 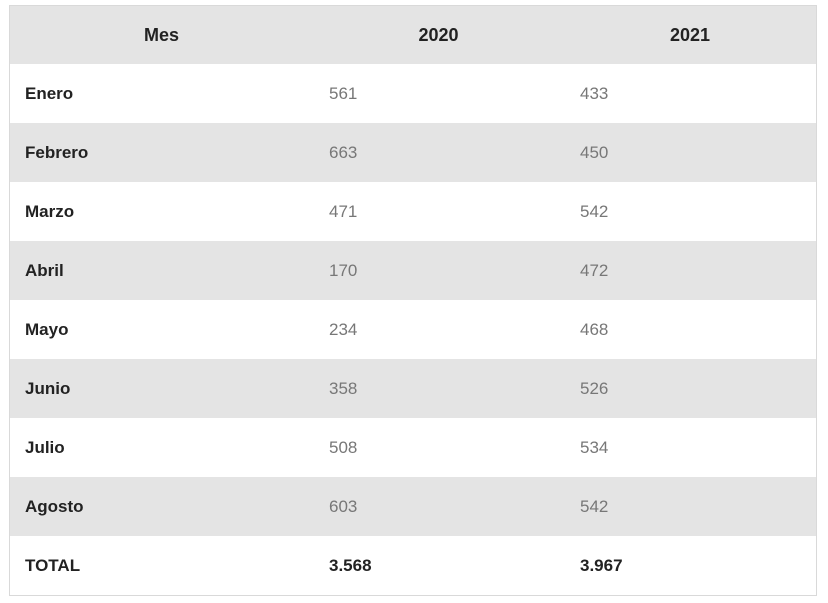 I want to click on row-month-label: Mayo, so click(x=161, y=329).